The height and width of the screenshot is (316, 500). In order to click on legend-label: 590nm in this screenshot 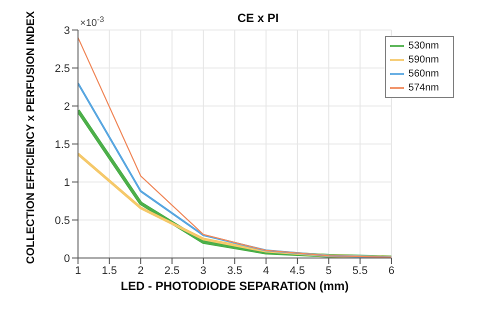, I will do `click(423, 60)`.